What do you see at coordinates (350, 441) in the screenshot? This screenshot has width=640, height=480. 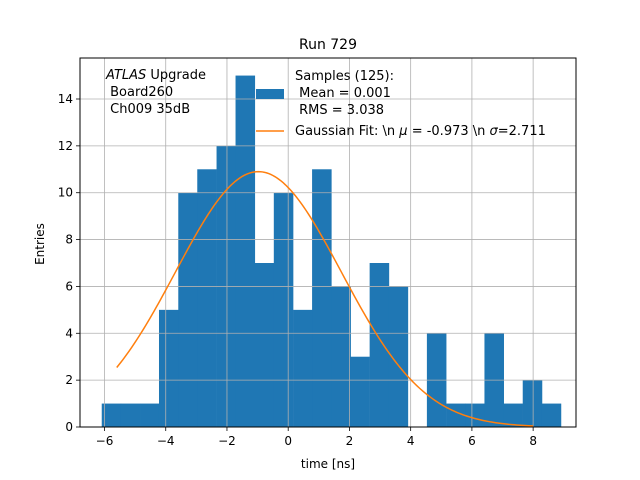 I see `x-tick-label: 2` at bounding box center [350, 441].